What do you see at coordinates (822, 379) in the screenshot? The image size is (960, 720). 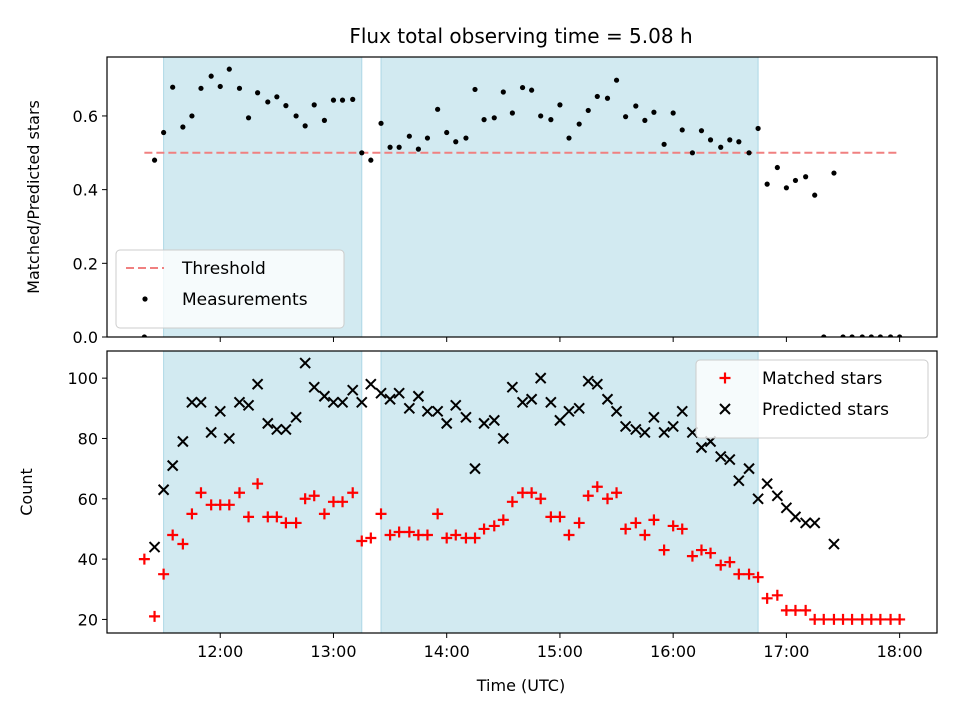 I see `legend-label: Matched stars` at bounding box center [822, 379].